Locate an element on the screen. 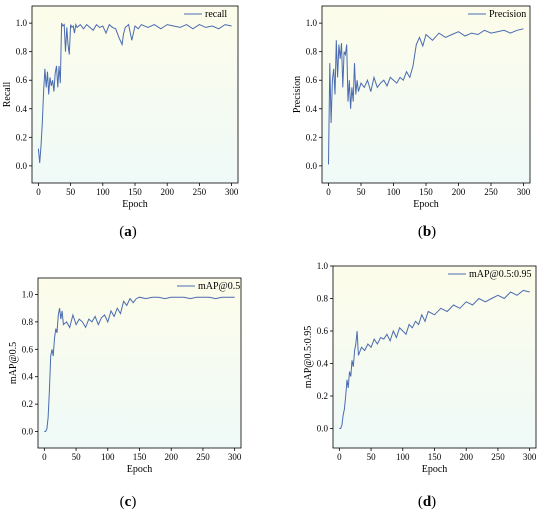  panel-letter: d is located at coordinates (427, 502).